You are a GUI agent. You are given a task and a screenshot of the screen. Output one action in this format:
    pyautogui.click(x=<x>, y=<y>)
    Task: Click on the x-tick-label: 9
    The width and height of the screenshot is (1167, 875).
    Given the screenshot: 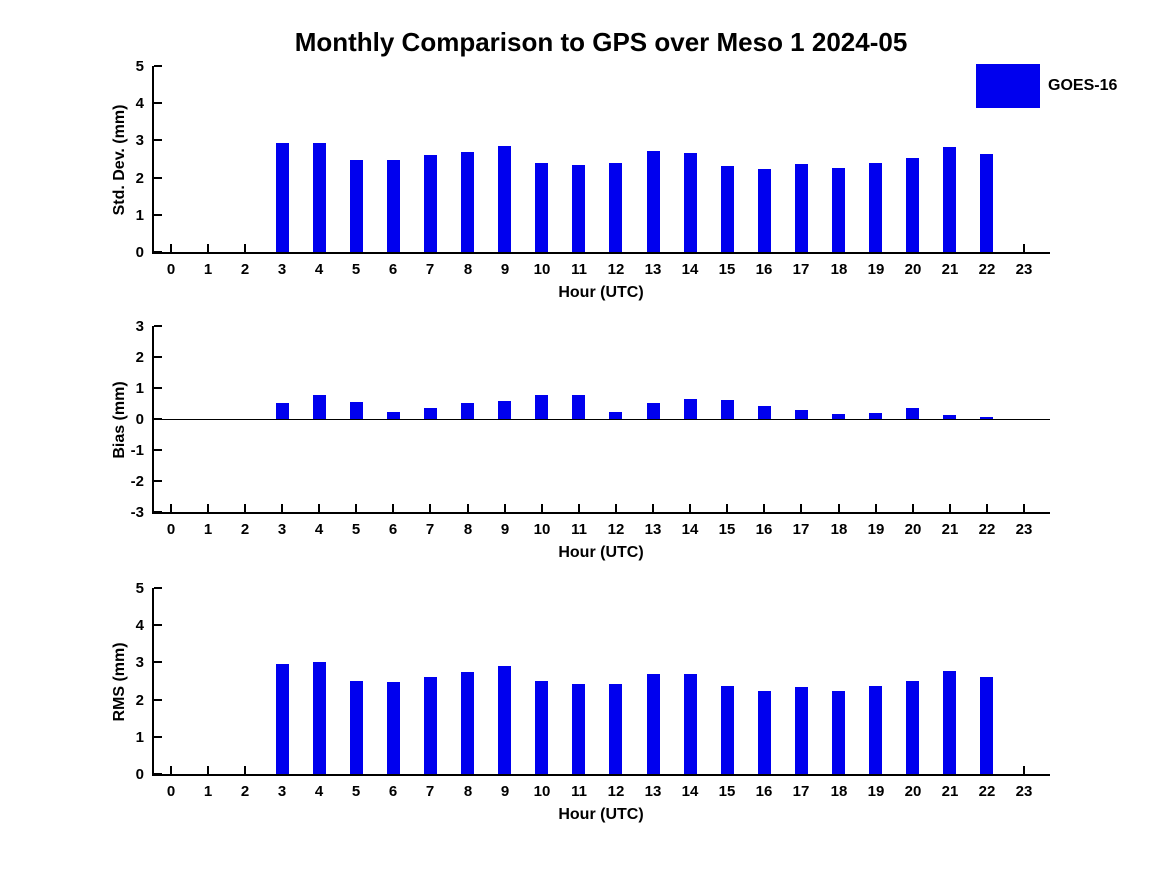 What is the action you would take?
    pyautogui.click(x=505, y=529)
    